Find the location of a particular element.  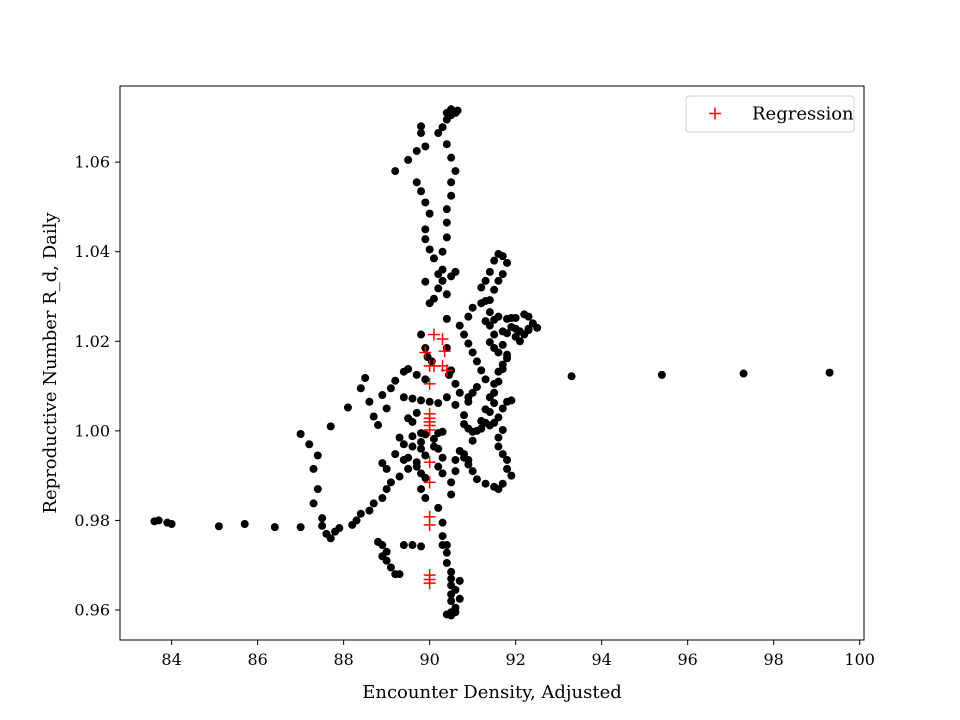

y-axis-label: Reproductive Number R_d, Daily is located at coordinates (50, 363).